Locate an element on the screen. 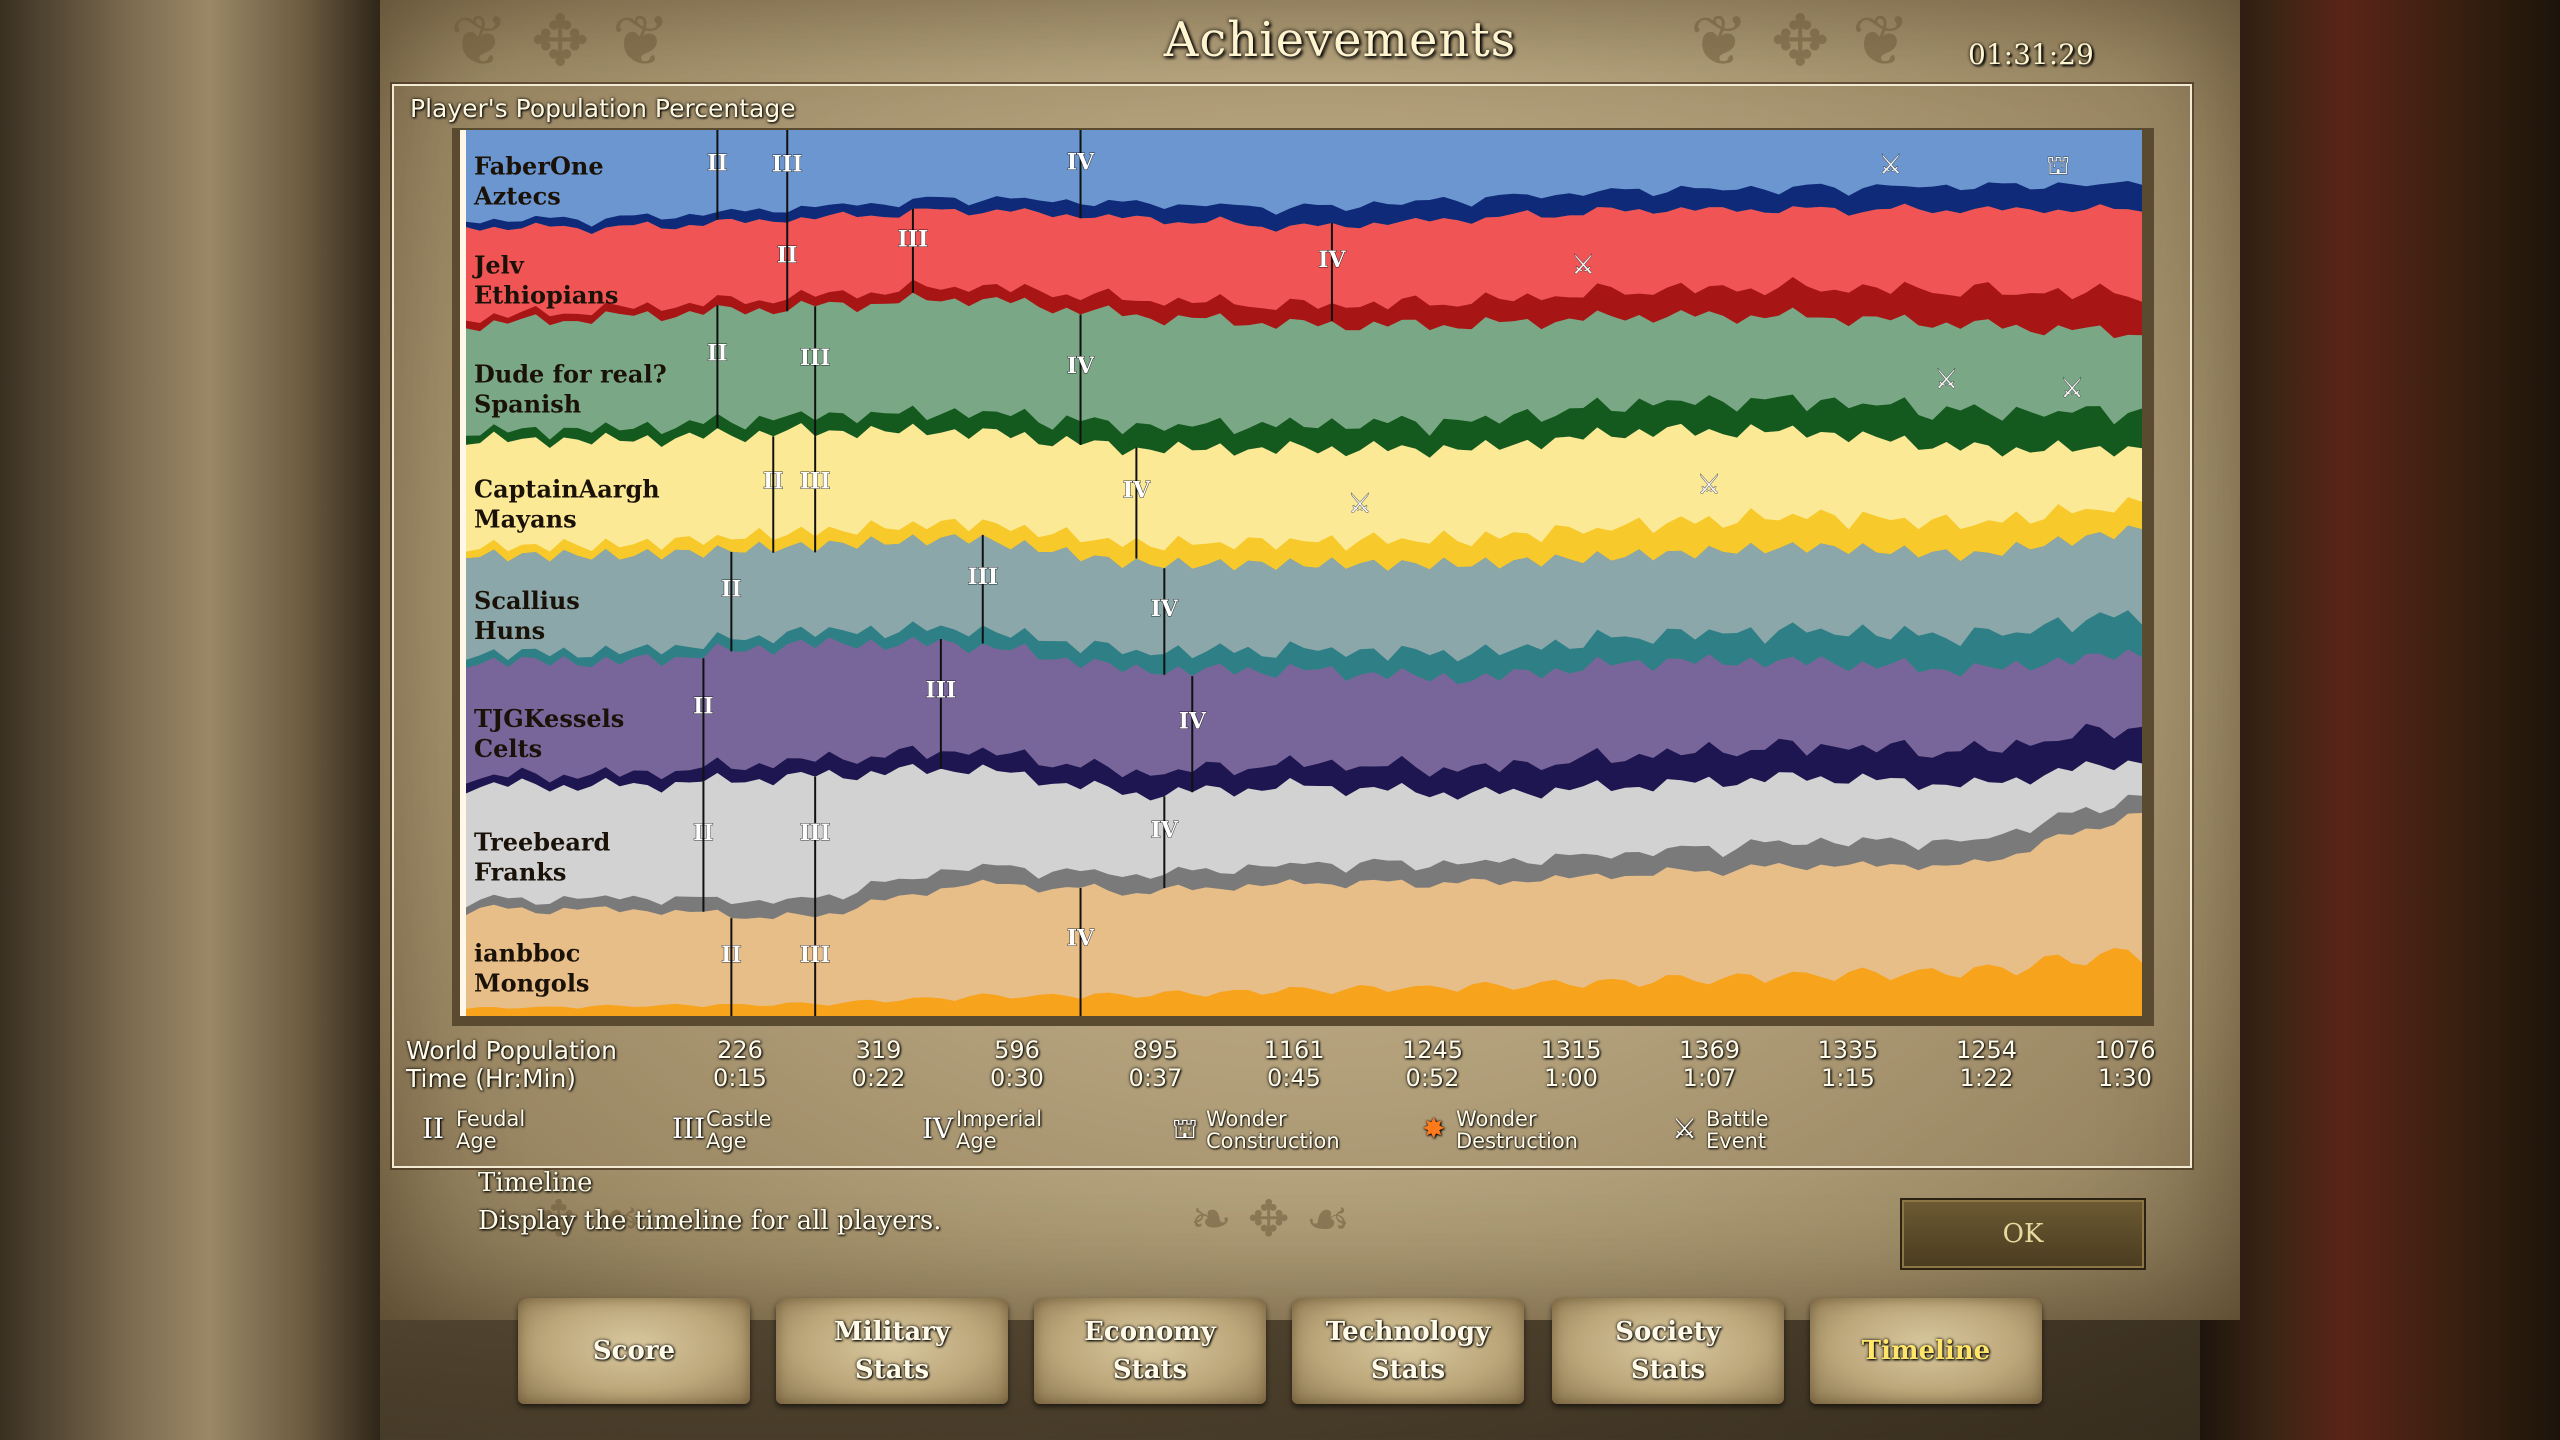 This screenshot has width=2560, height=1440. age-marker-2-0: II is located at coordinates (717, 354).